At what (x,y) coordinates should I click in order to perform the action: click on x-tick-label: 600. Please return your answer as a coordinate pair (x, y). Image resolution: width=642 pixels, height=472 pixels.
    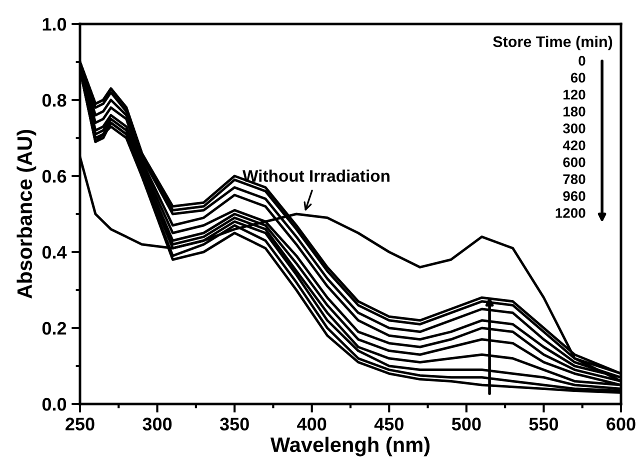
    Looking at the image, I should click on (621, 424).